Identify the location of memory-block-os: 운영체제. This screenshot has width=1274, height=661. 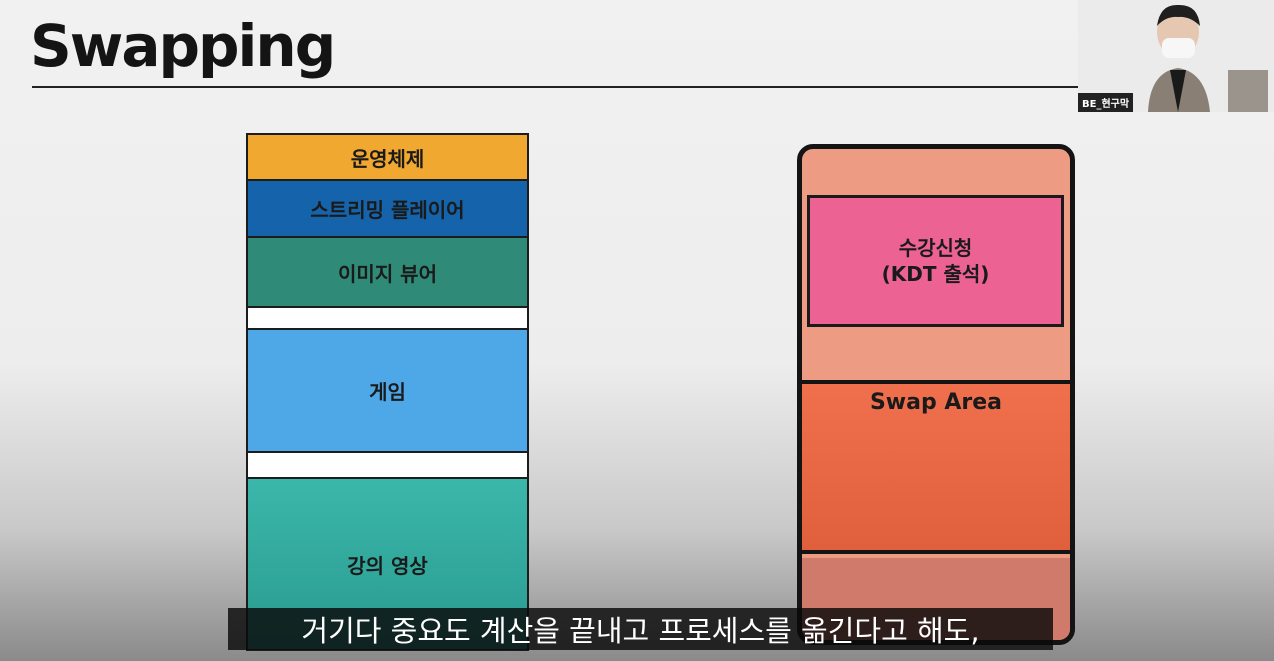
(387, 157).